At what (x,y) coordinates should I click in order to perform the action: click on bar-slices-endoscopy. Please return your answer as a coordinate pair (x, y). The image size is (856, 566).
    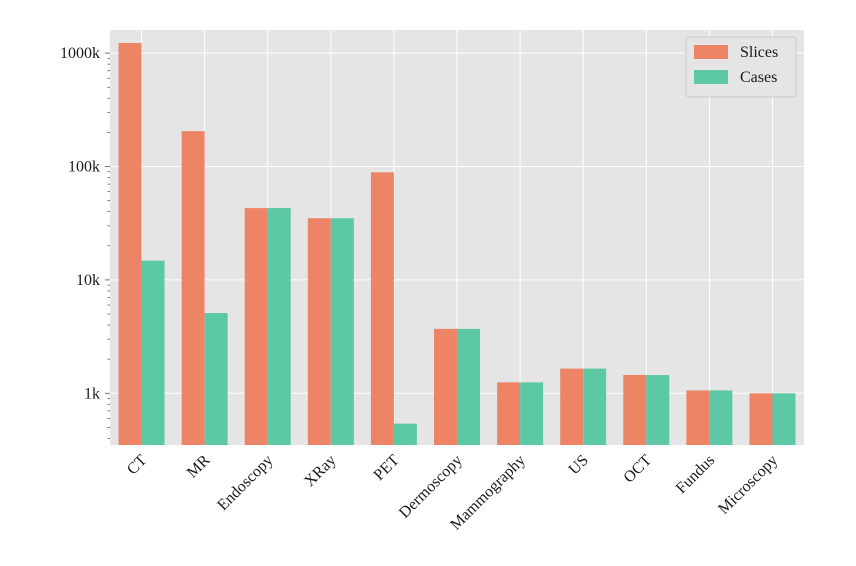
    Looking at the image, I should click on (256, 326).